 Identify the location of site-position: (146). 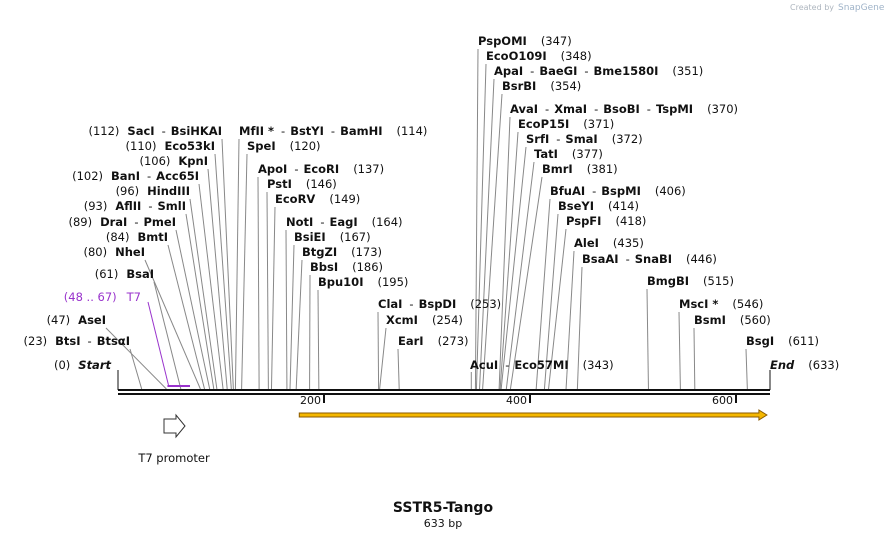
(321, 184).